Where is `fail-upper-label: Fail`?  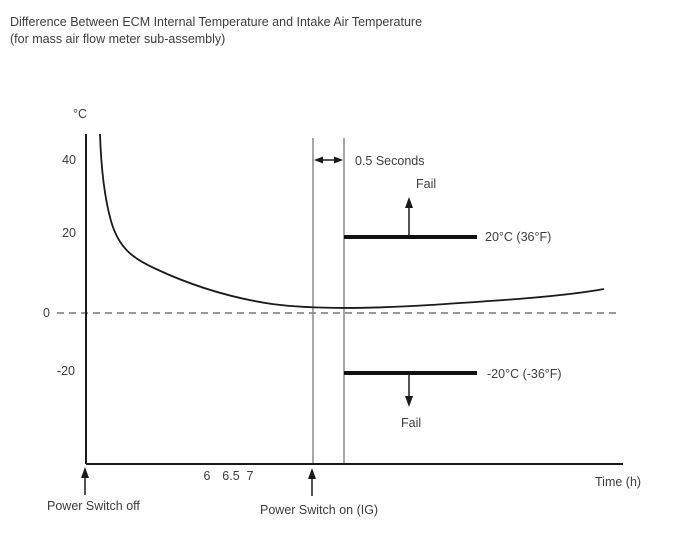
fail-upper-label: Fail is located at coordinates (426, 184).